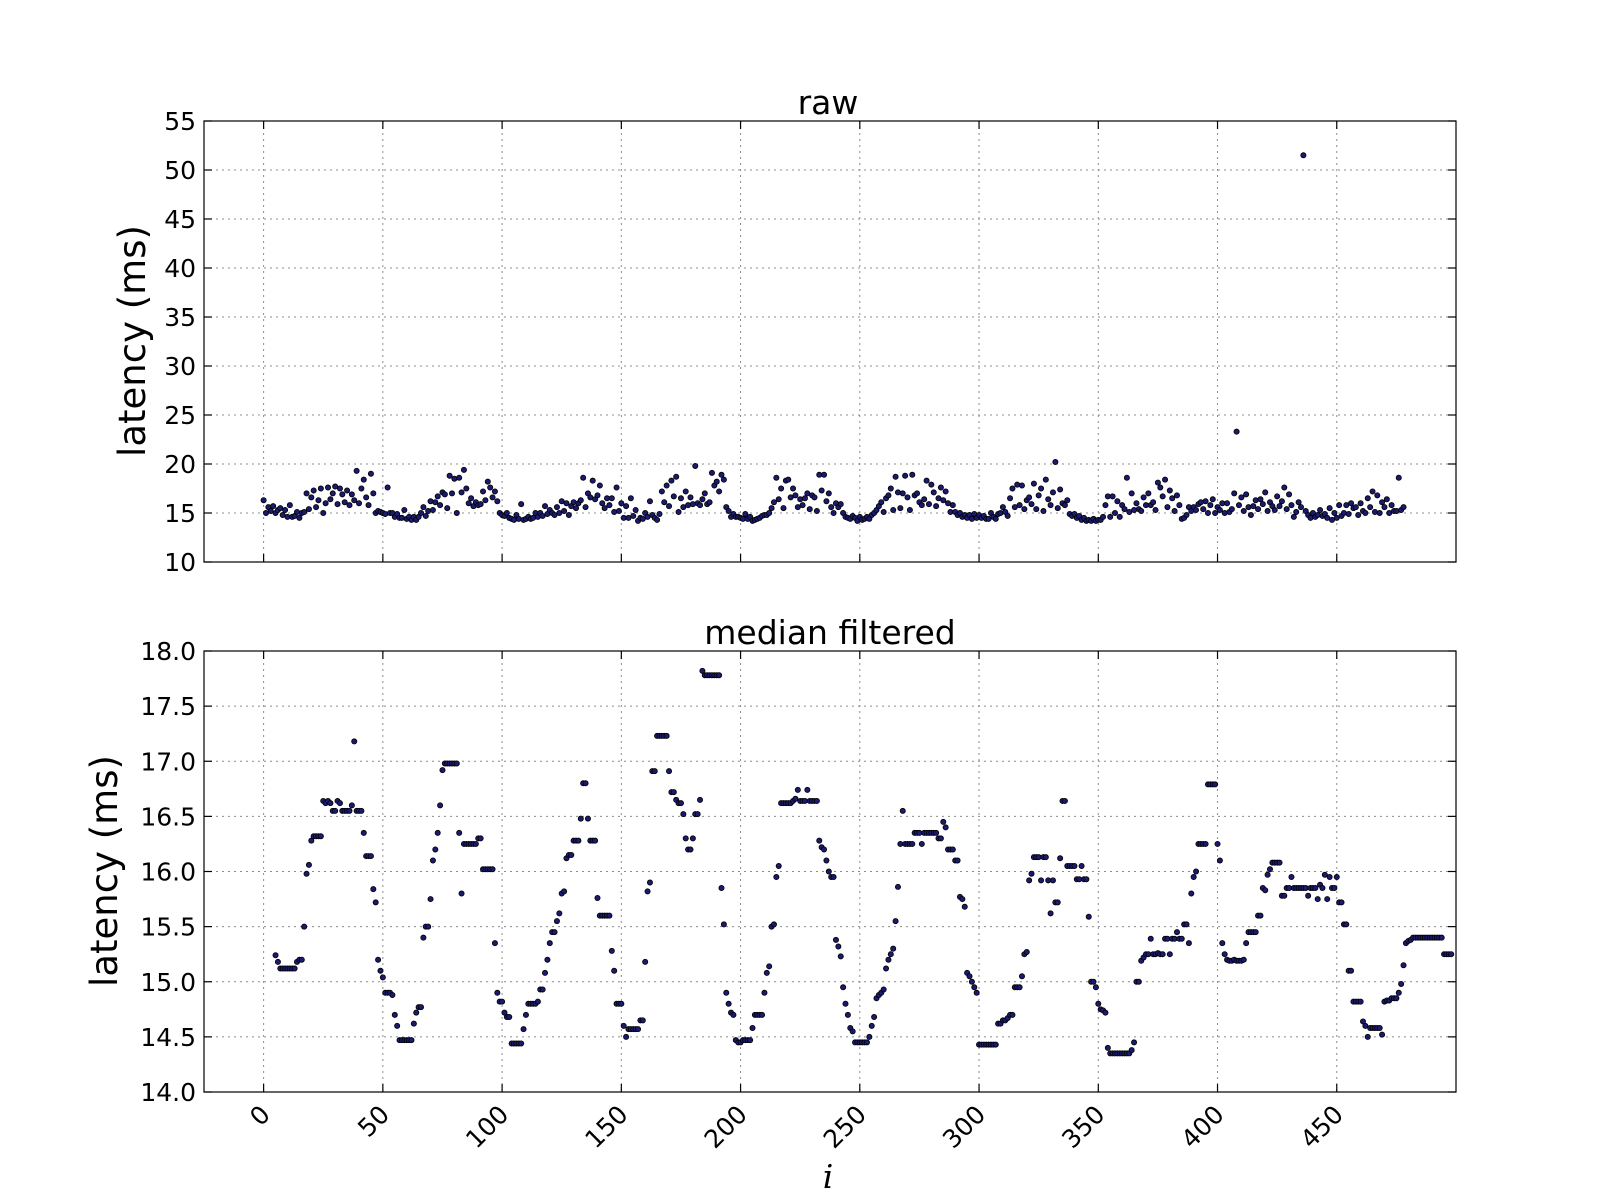 The height and width of the screenshot is (1200, 1600). I want to click on raw-y-tick-label: 30, so click(180, 366).